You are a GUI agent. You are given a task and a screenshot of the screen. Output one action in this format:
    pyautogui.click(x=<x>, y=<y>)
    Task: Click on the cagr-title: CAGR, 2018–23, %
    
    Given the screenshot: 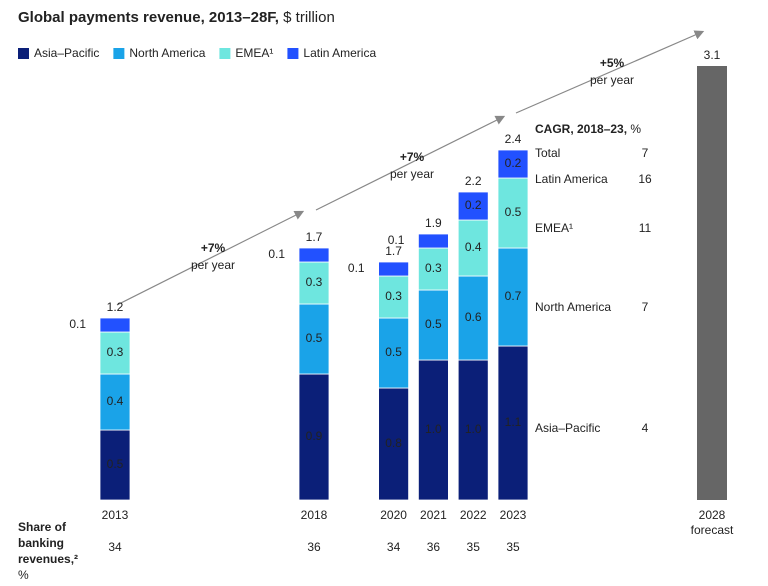 What is the action you would take?
    pyautogui.click(x=588, y=129)
    